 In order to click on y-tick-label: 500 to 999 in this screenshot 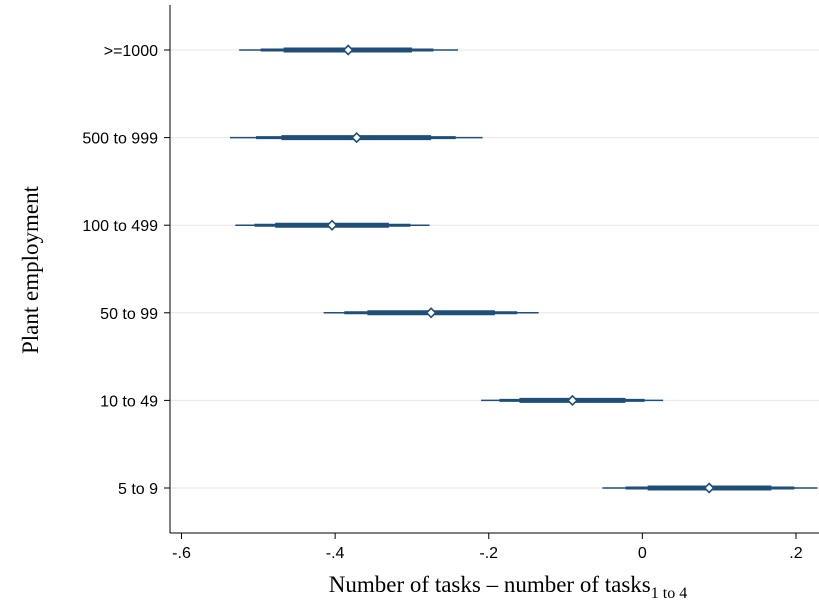, I will do `click(120, 139)`.